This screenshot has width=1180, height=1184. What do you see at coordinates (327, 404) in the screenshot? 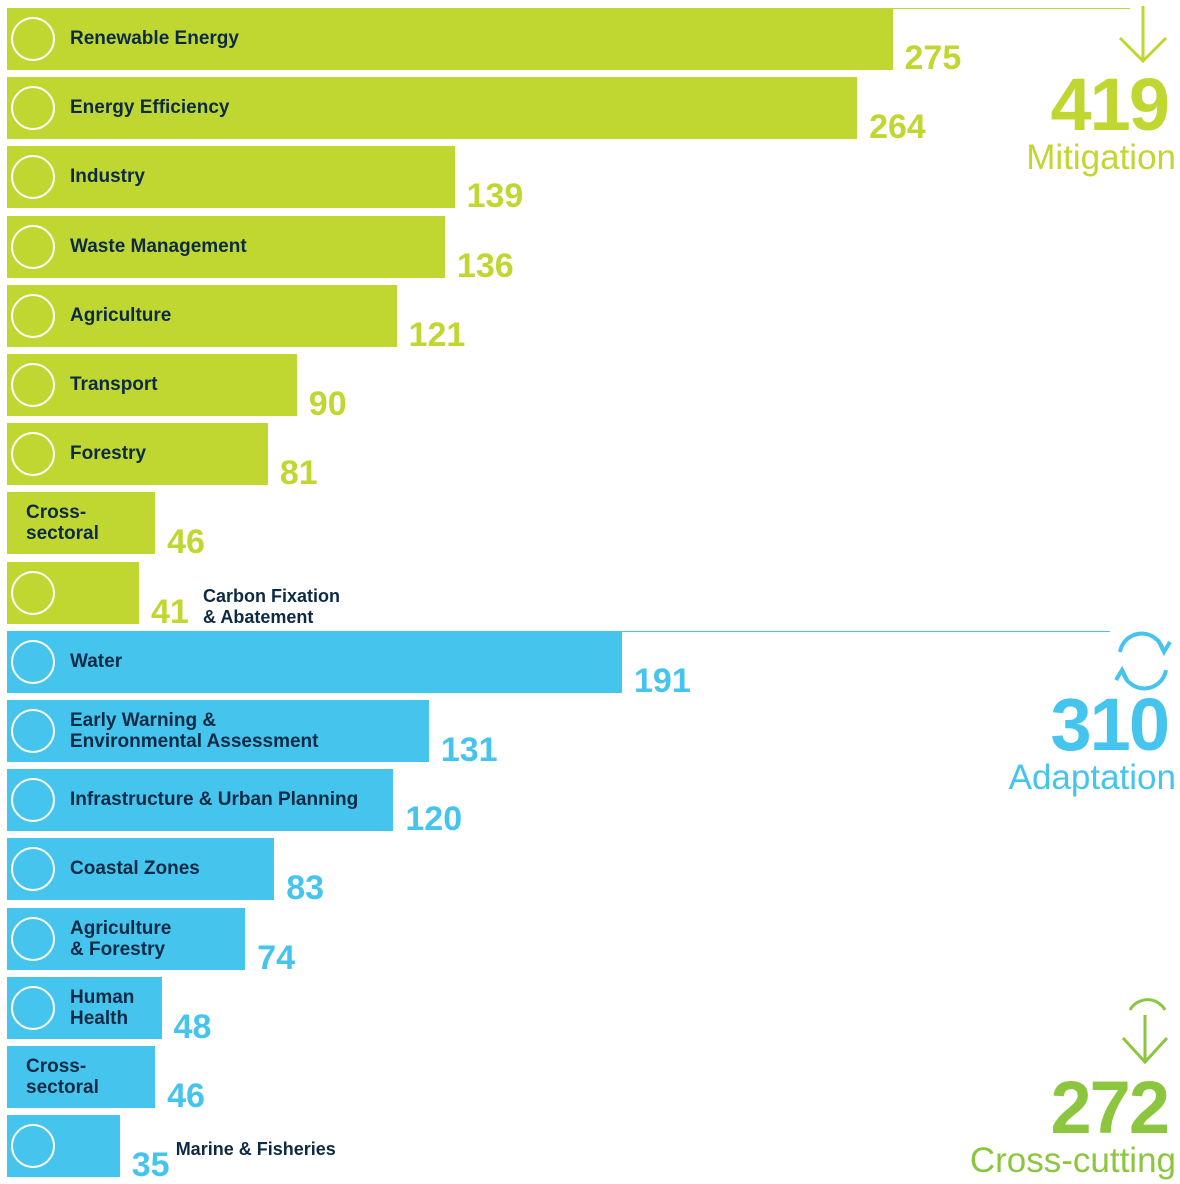
I see `value-label: 90` at bounding box center [327, 404].